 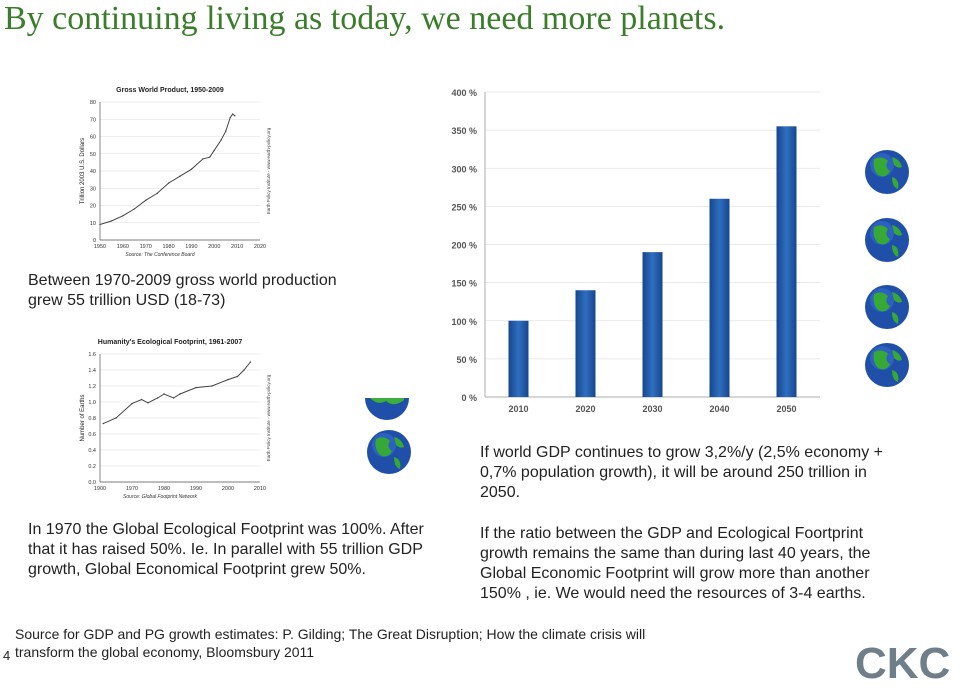 I want to click on ckc-logo: CKC, so click(x=902, y=662).